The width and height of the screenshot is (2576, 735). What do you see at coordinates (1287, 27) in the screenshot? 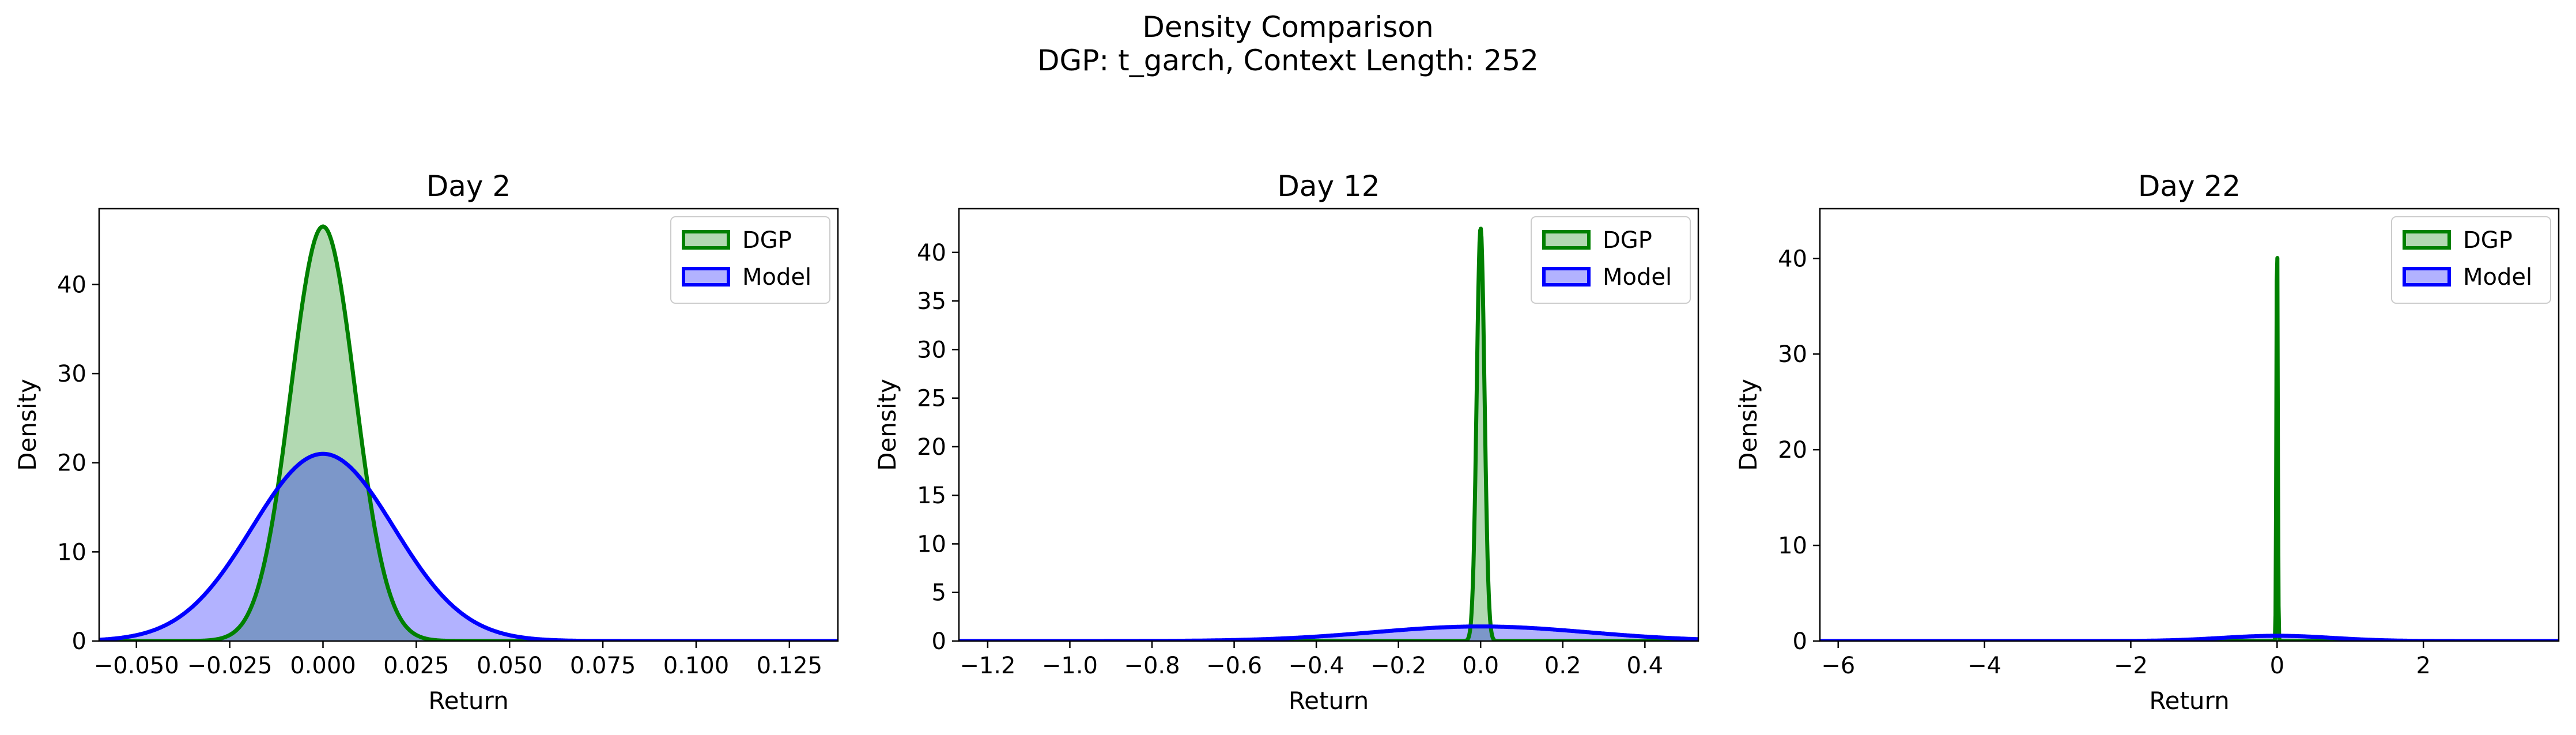
I see `figure-title: Density Comparison` at bounding box center [1287, 27].